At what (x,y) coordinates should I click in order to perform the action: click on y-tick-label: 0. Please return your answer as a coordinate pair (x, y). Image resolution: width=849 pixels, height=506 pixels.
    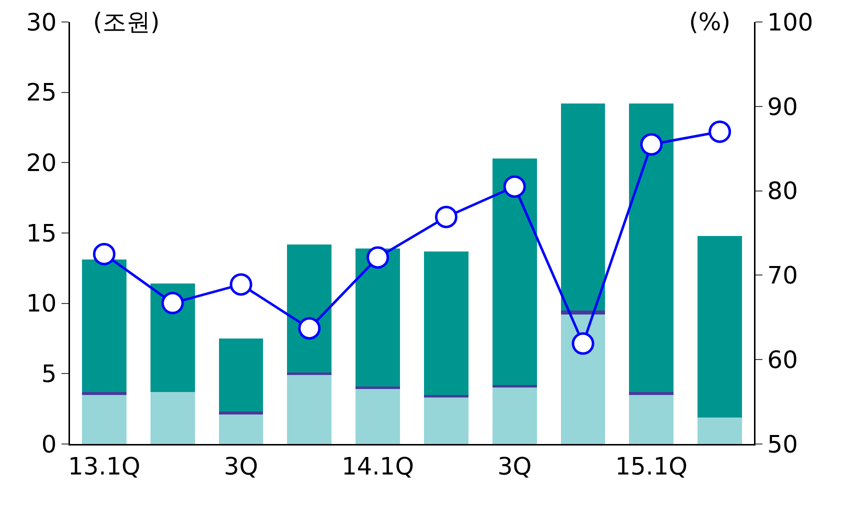
    Looking at the image, I should click on (49, 444).